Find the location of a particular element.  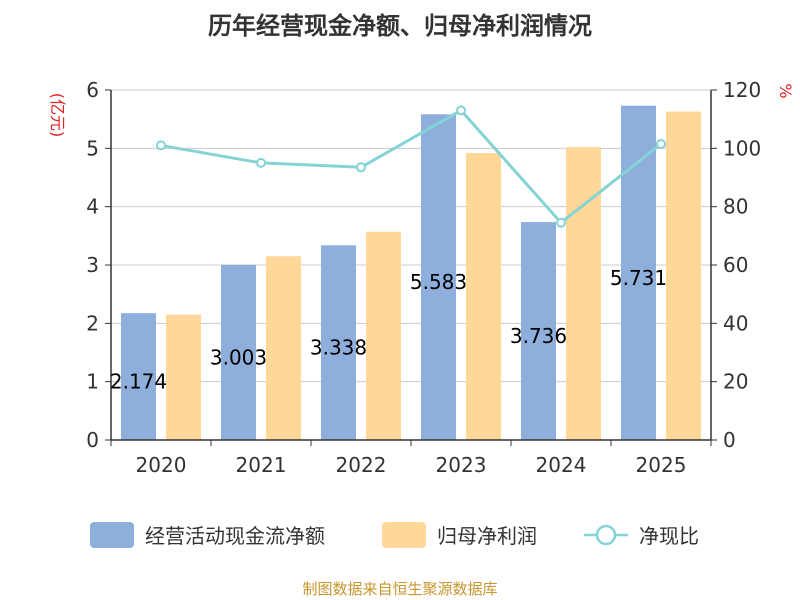

x-tick-label: 2024 is located at coordinates (561, 465).